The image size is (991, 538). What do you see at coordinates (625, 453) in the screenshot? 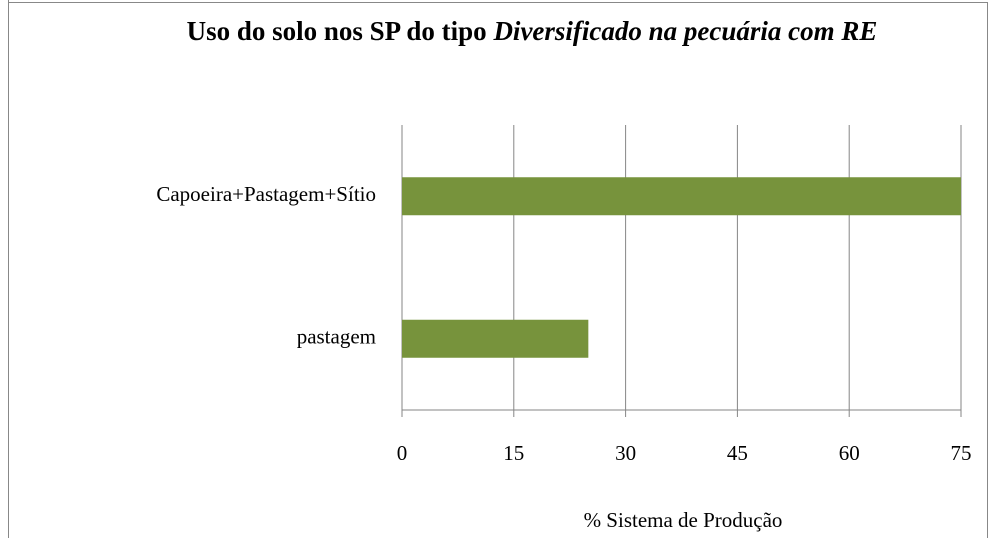
I see `x-tick-label: 30` at bounding box center [625, 453].